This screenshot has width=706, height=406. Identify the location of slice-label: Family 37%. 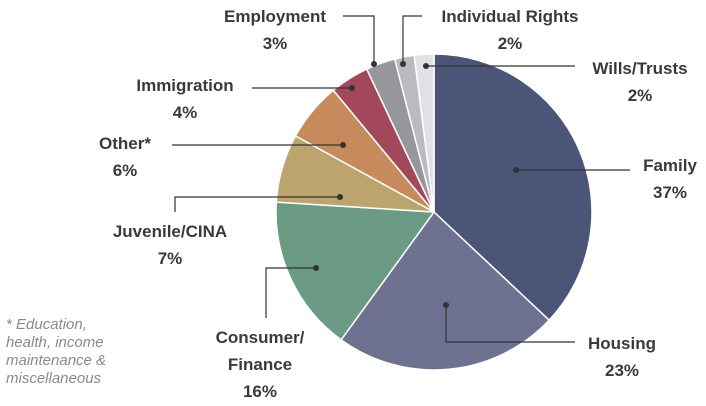
(670, 179).